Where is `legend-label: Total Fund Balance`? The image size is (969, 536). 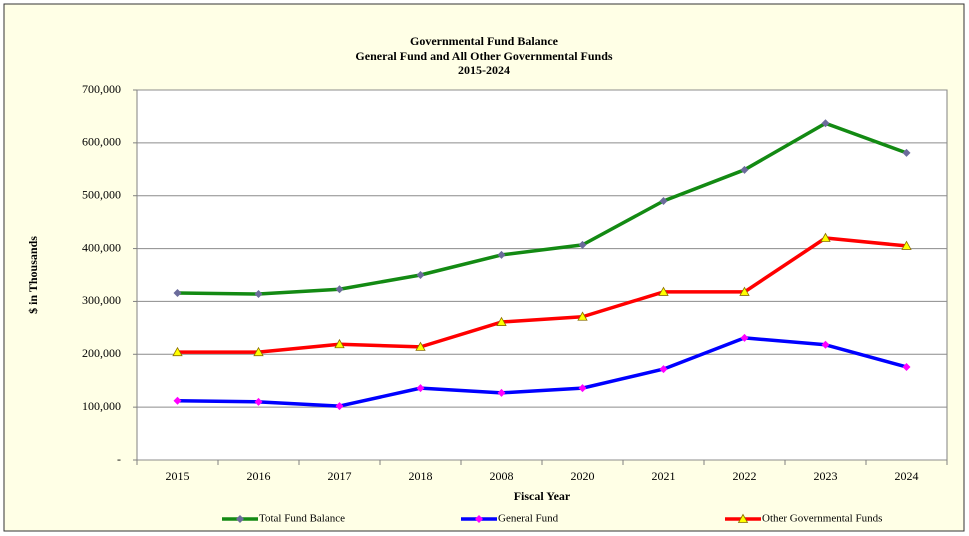
legend-label: Total Fund Balance is located at coordinates (302, 519).